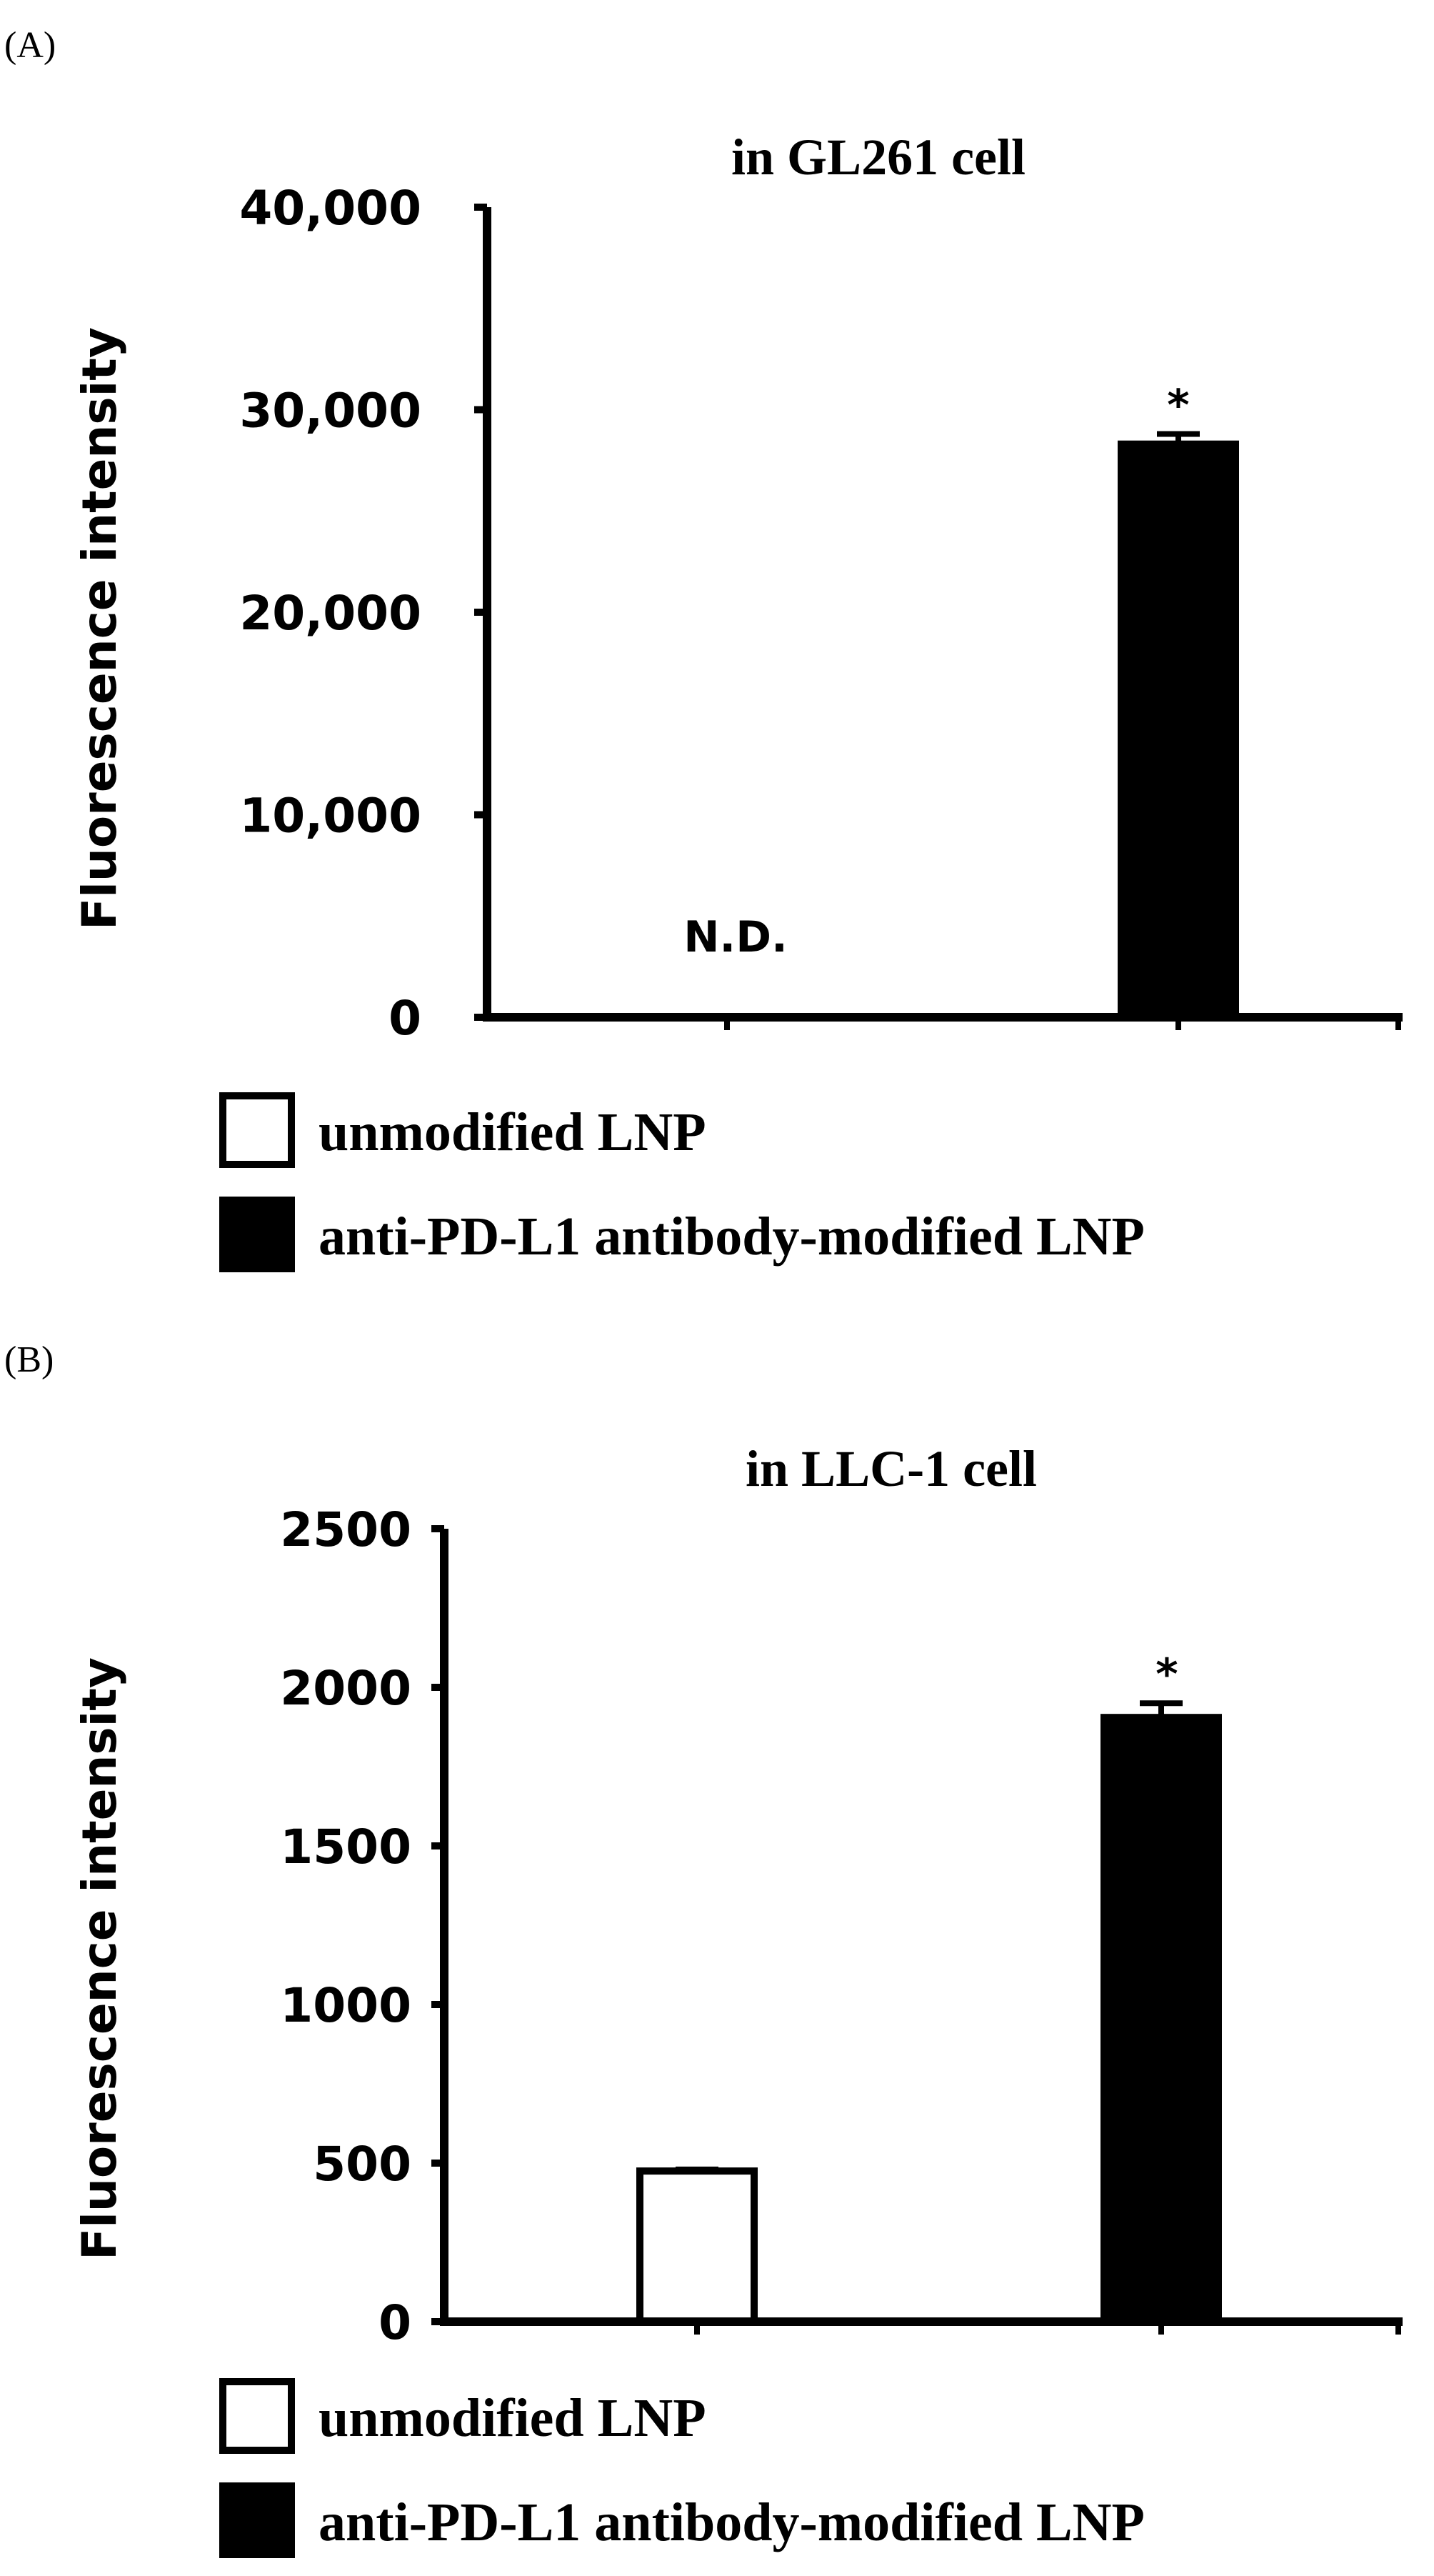  What do you see at coordinates (346, 1688) in the screenshot?
I see `y-tick-label-b-4: 2000` at bounding box center [346, 1688].